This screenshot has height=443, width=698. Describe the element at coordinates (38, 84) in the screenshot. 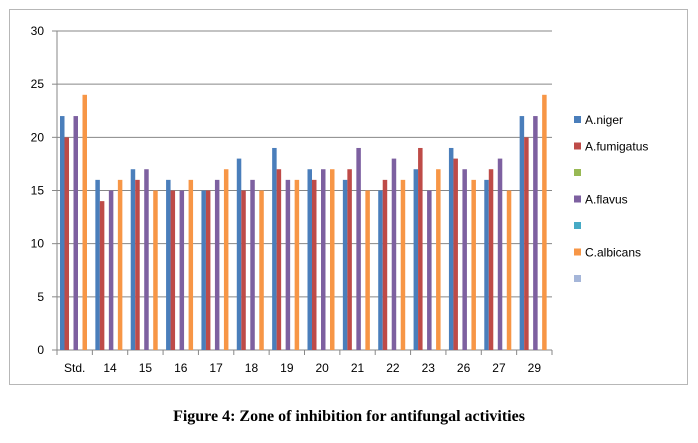

I see `y-tick-label: 25` at that location.